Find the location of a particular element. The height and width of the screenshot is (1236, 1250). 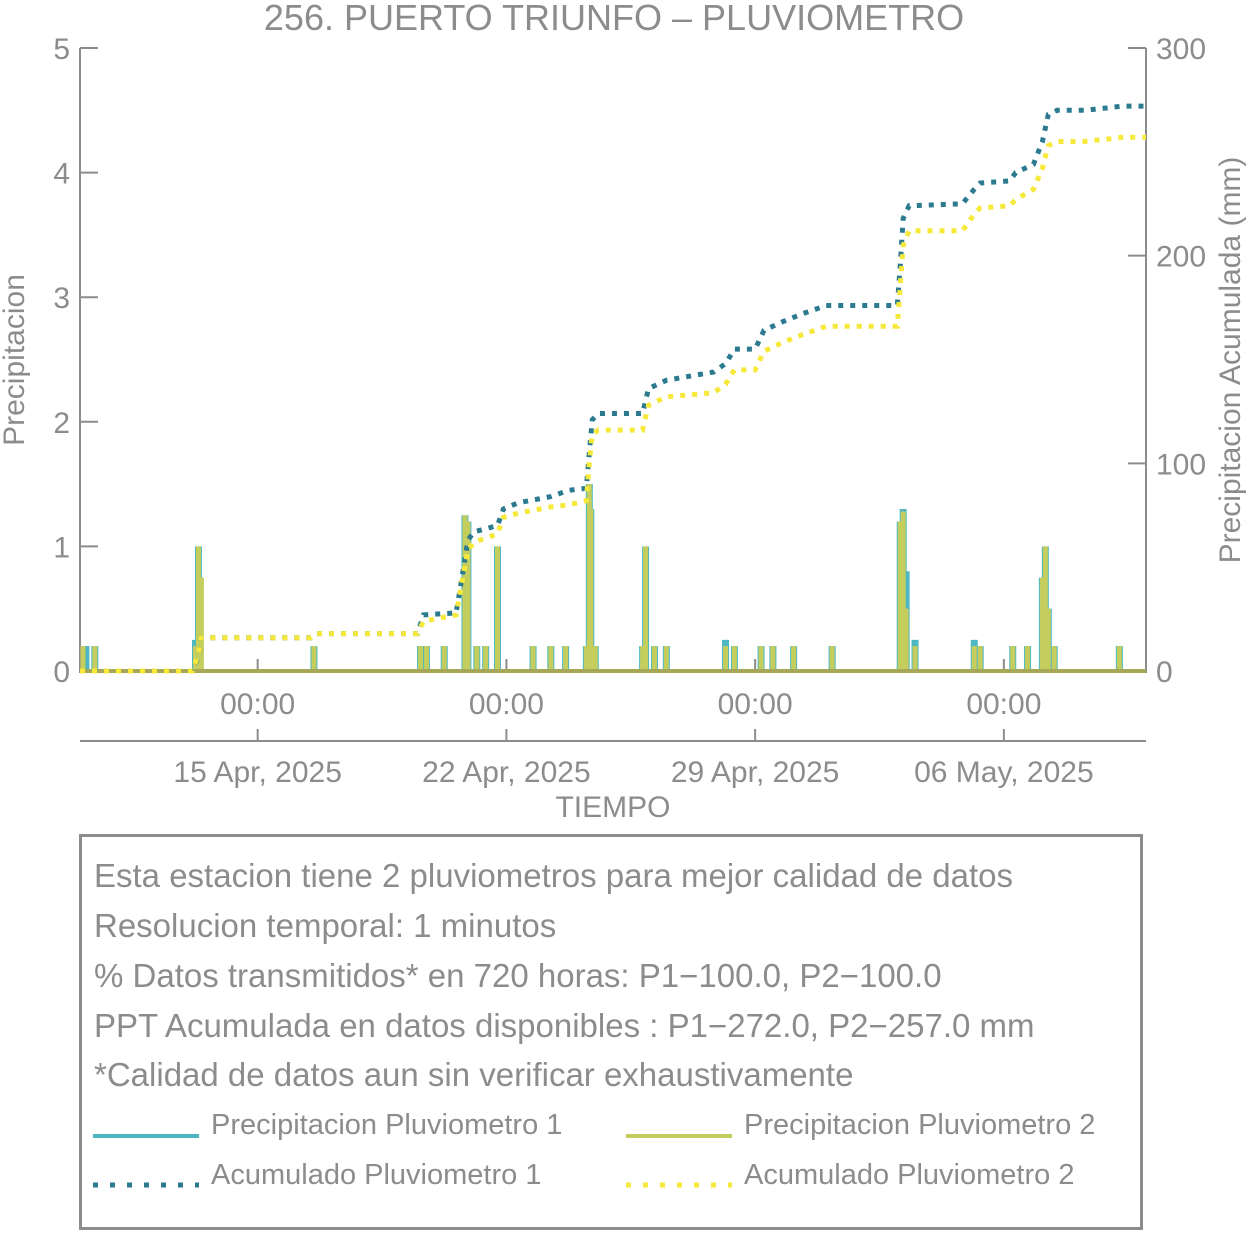

info-line-resolution: Resolucion temporal: 1 minutos is located at coordinates (325, 925).